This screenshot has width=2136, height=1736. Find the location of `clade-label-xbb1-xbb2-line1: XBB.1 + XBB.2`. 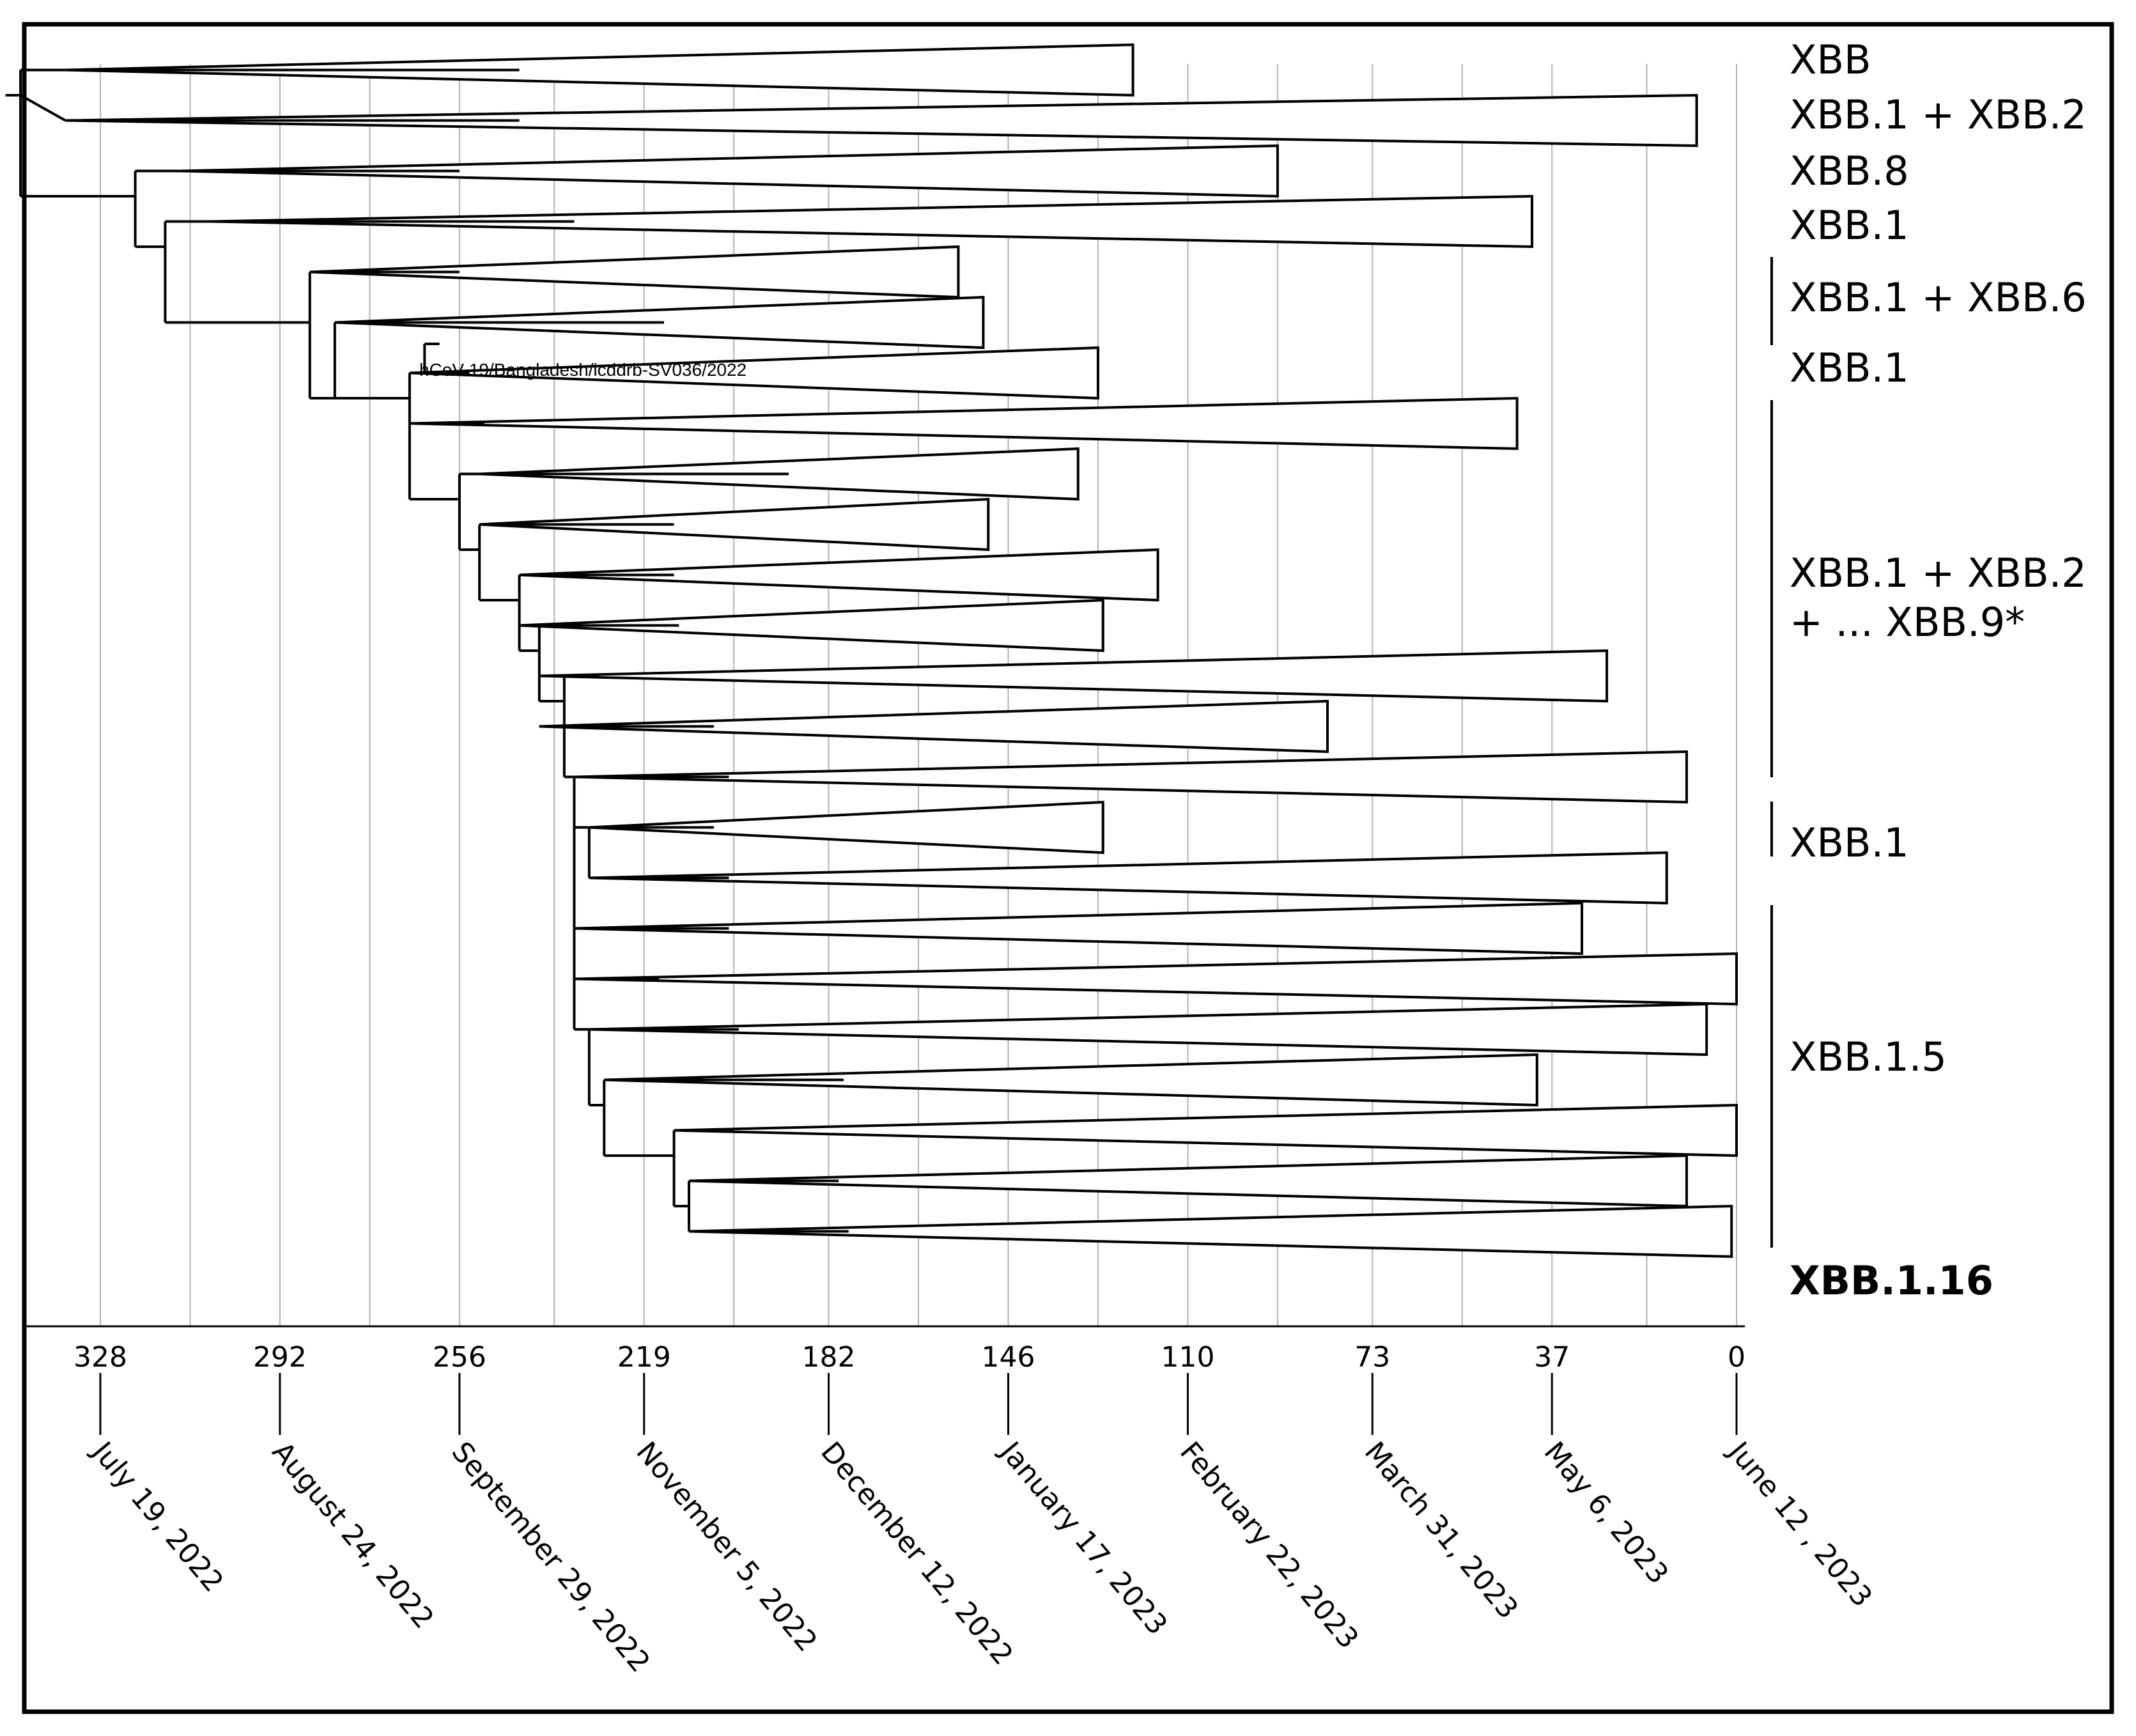

clade-label-xbb1-xbb2-line1: XBB.1 + XBB.2 is located at coordinates (1939, 573).